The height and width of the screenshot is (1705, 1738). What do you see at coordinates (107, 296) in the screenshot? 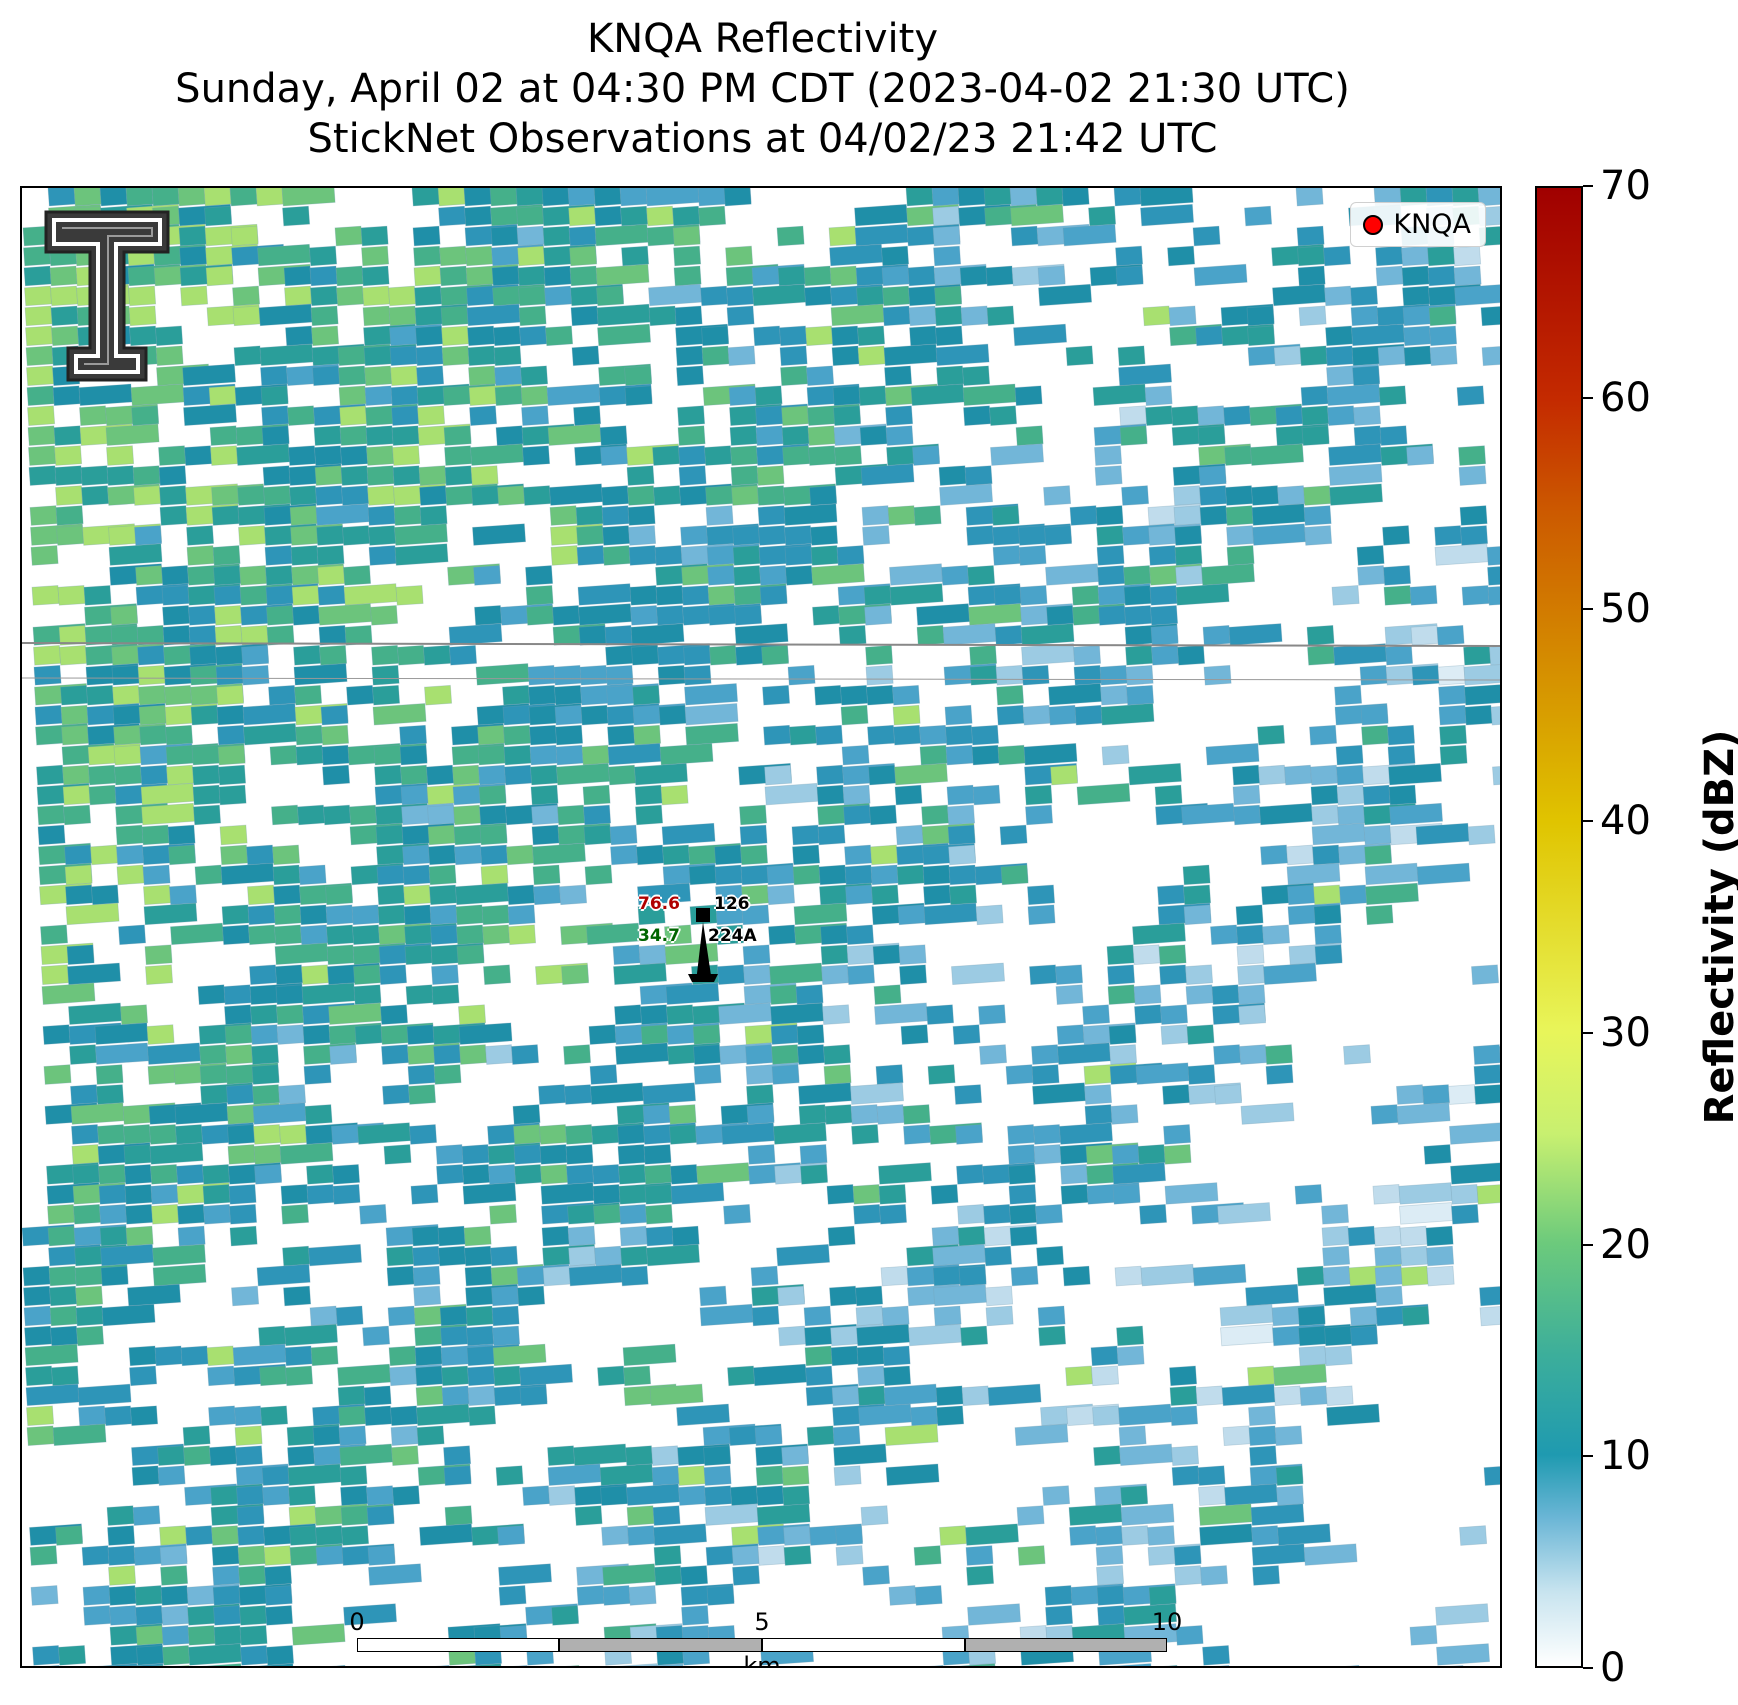
I see `texas-tech-logo-icon` at bounding box center [107, 296].